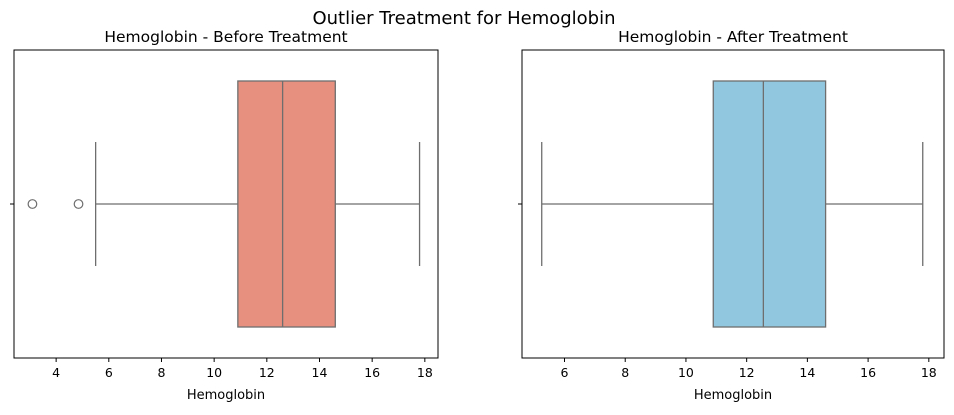 This screenshot has width=954, height=415. What do you see at coordinates (226, 395) in the screenshot?
I see `x-axis-label-before: Hemoglobin` at bounding box center [226, 395].